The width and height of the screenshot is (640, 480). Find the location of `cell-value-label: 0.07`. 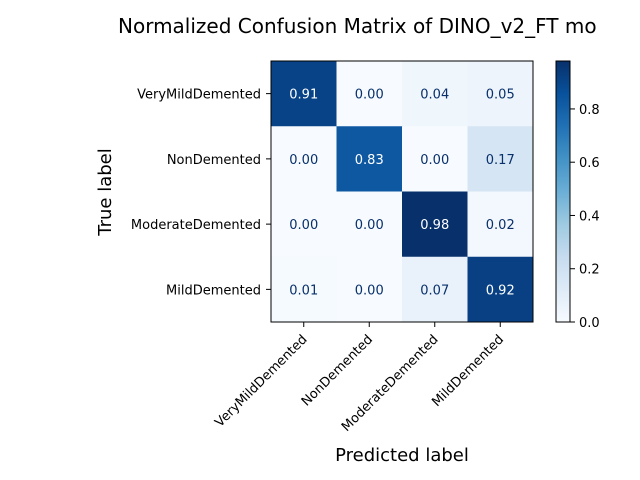

cell-value-label: 0.07 is located at coordinates (434, 290).